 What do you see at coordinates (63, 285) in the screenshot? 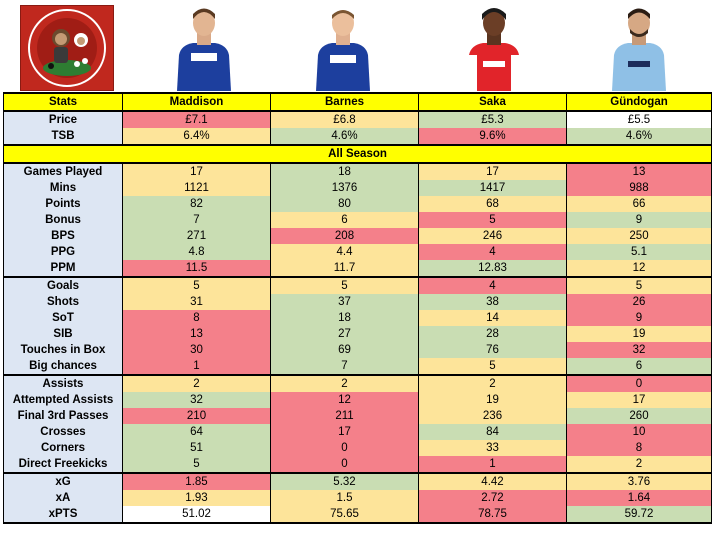
I see `stat-label: Goals` at bounding box center [63, 285].